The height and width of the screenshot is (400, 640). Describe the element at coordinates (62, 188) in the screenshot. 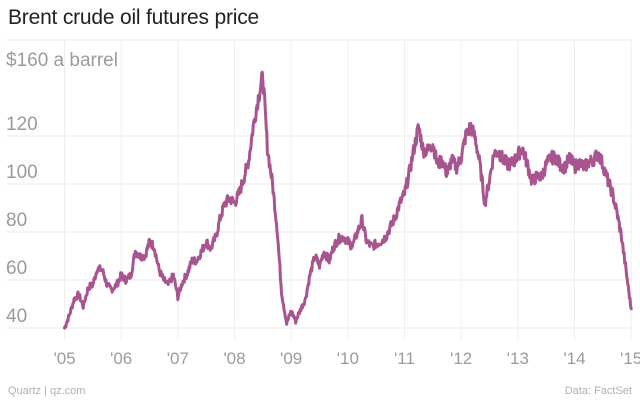

I see `y-axis-labels: 40 60 80 100 120 $160 a barrel` at that location.